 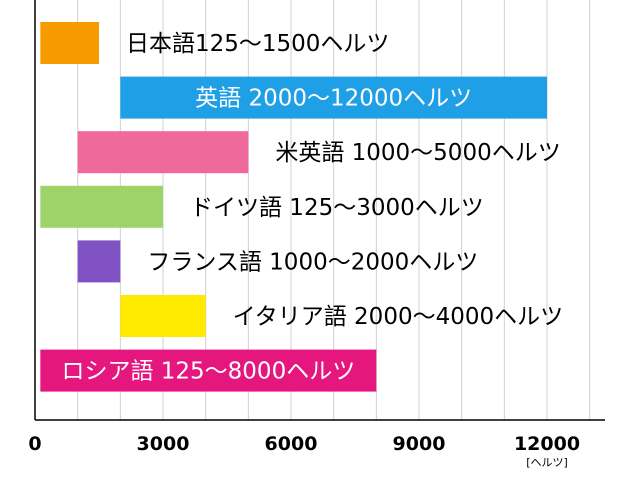 I want to click on bar-label: ドイツ語 125〜3000ヘルツ, so click(x=337, y=208).